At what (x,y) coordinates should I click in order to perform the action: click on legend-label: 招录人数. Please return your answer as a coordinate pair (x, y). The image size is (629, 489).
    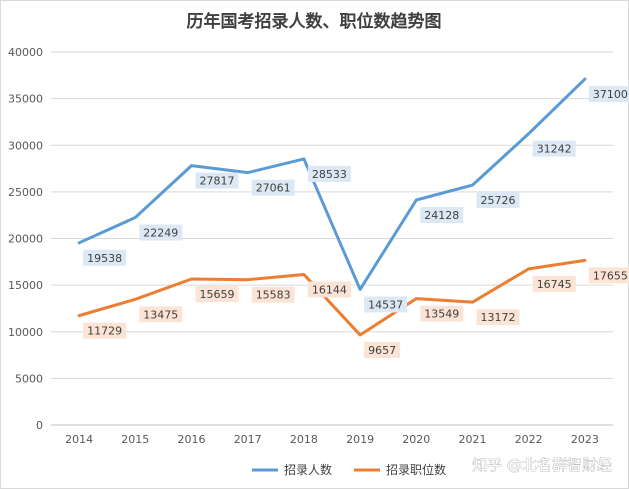
    Looking at the image, I should click on (308, 469).